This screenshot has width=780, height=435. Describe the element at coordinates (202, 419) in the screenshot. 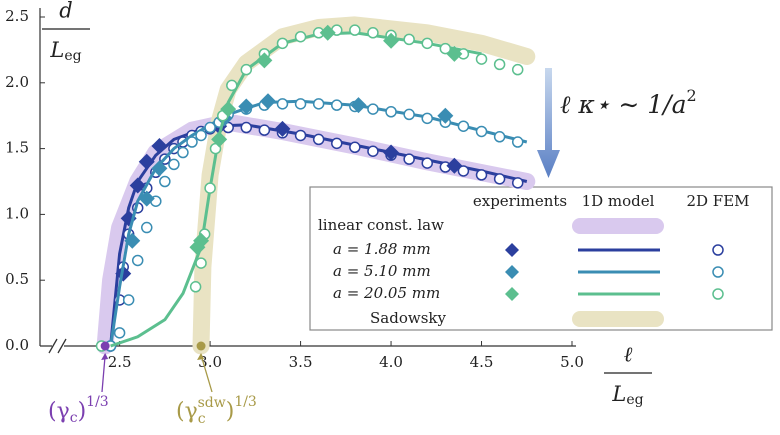

I see `threshold-label-part: c` at that location.